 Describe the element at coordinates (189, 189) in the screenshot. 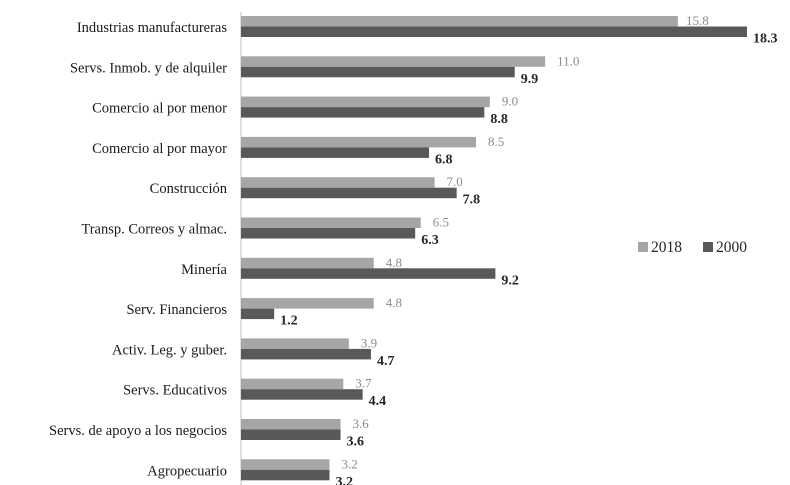

I see `category-label-construccion: Construcción` at that location.